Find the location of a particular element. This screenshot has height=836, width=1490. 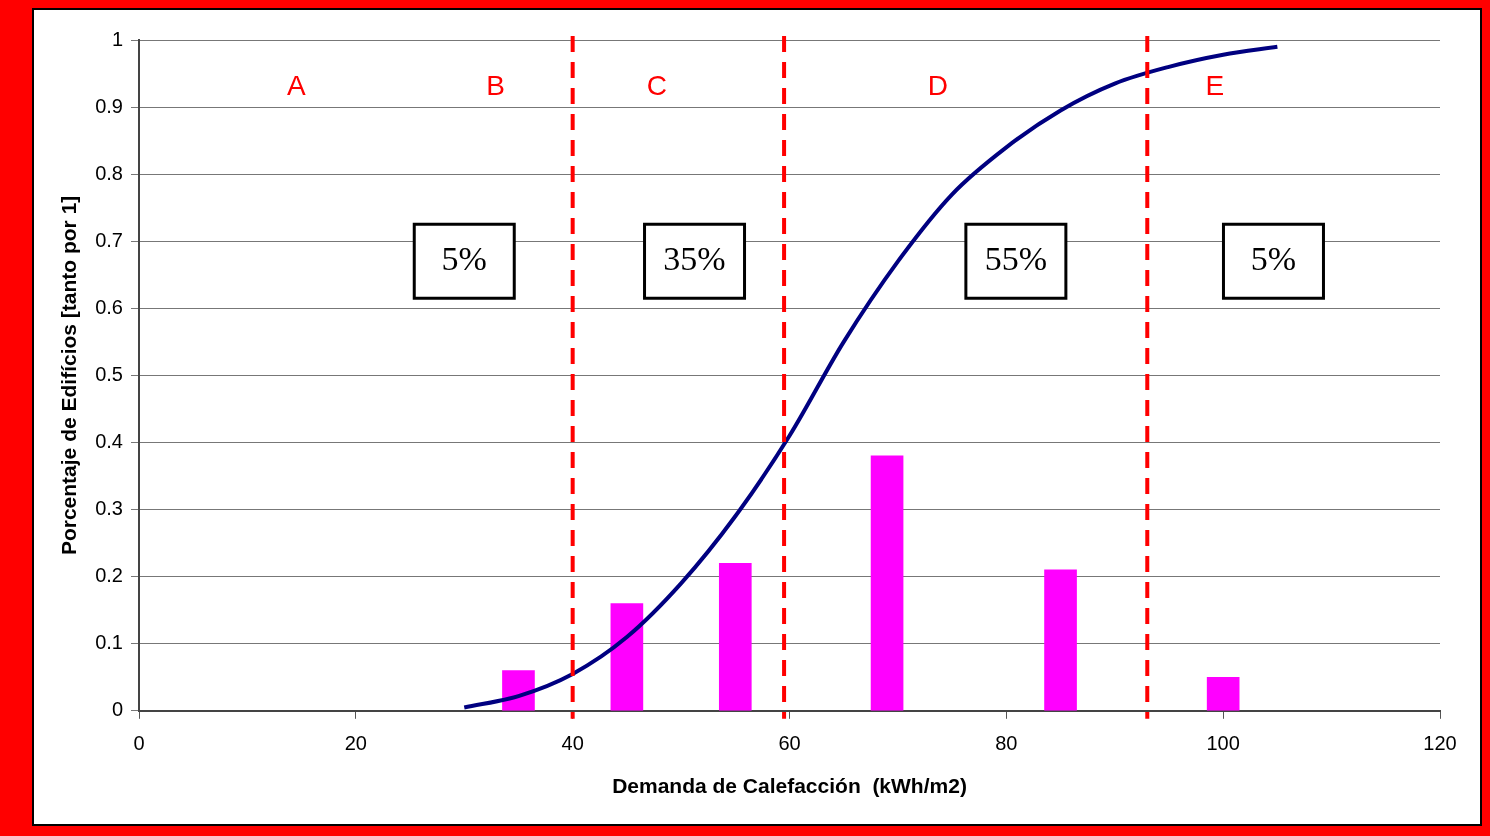

y-axis-title: Porcentaje de Edifícios [tanto por 1] is located at coordinates (69, 375).